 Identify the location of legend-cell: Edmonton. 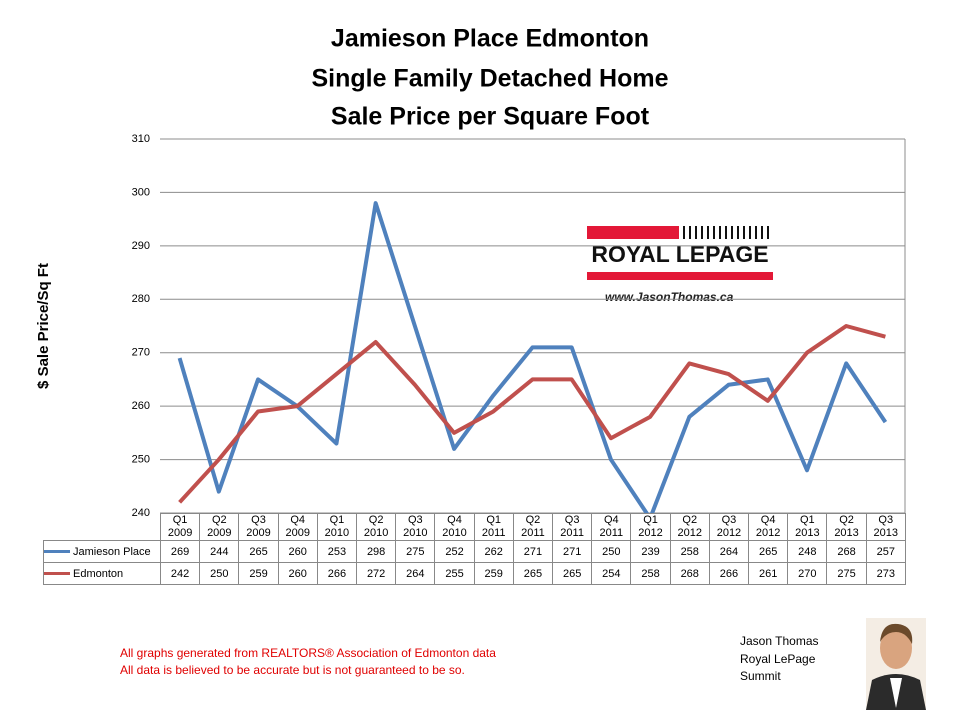
(102, 573).